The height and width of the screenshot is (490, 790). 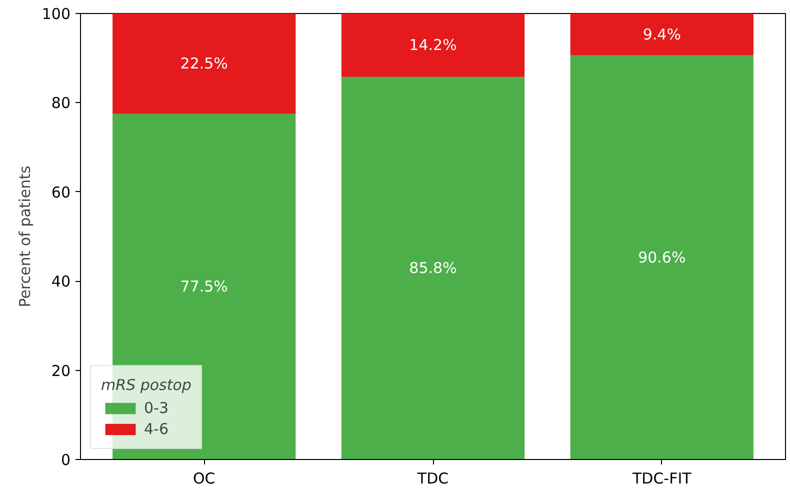 What do you see at coordinates (662, 257) in the screenshot?
I see `data-label: 90.6%` at bounding box center [662, 257].